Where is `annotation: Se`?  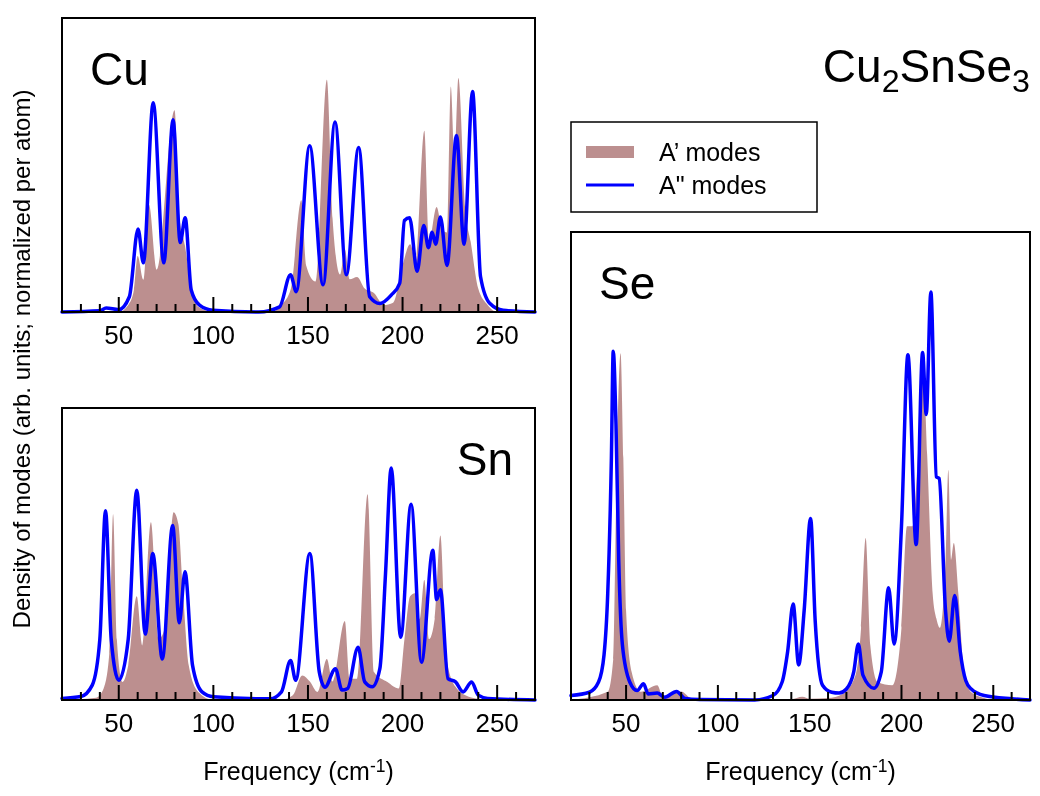
annotation: Se is located at coordinates (627, 283).